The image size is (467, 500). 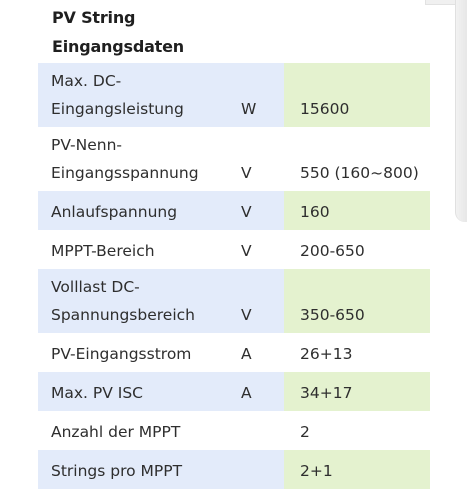 What do you see at coordinates (117, 109) in the screenshot?
I see `parameter-label-line: Eingangsleistung` at bounding box center [117, 109].